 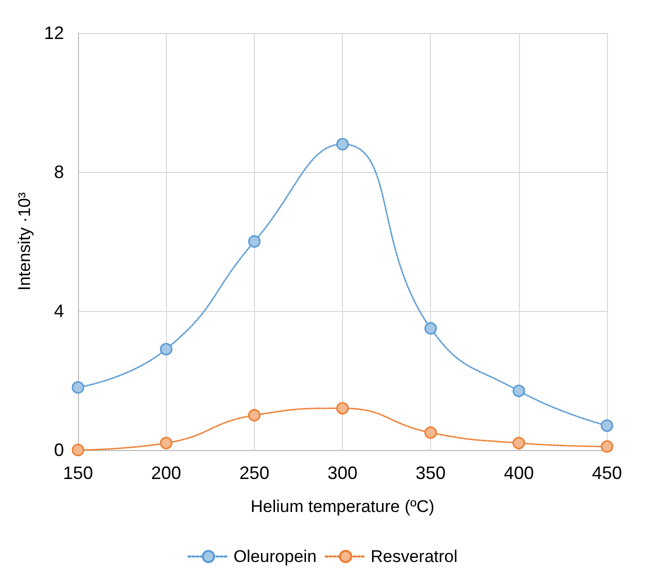 What do you see at coordinates (59, 172) in the screenshot?
I see `y-tick-label: 8` at bounding box center [59, 172].